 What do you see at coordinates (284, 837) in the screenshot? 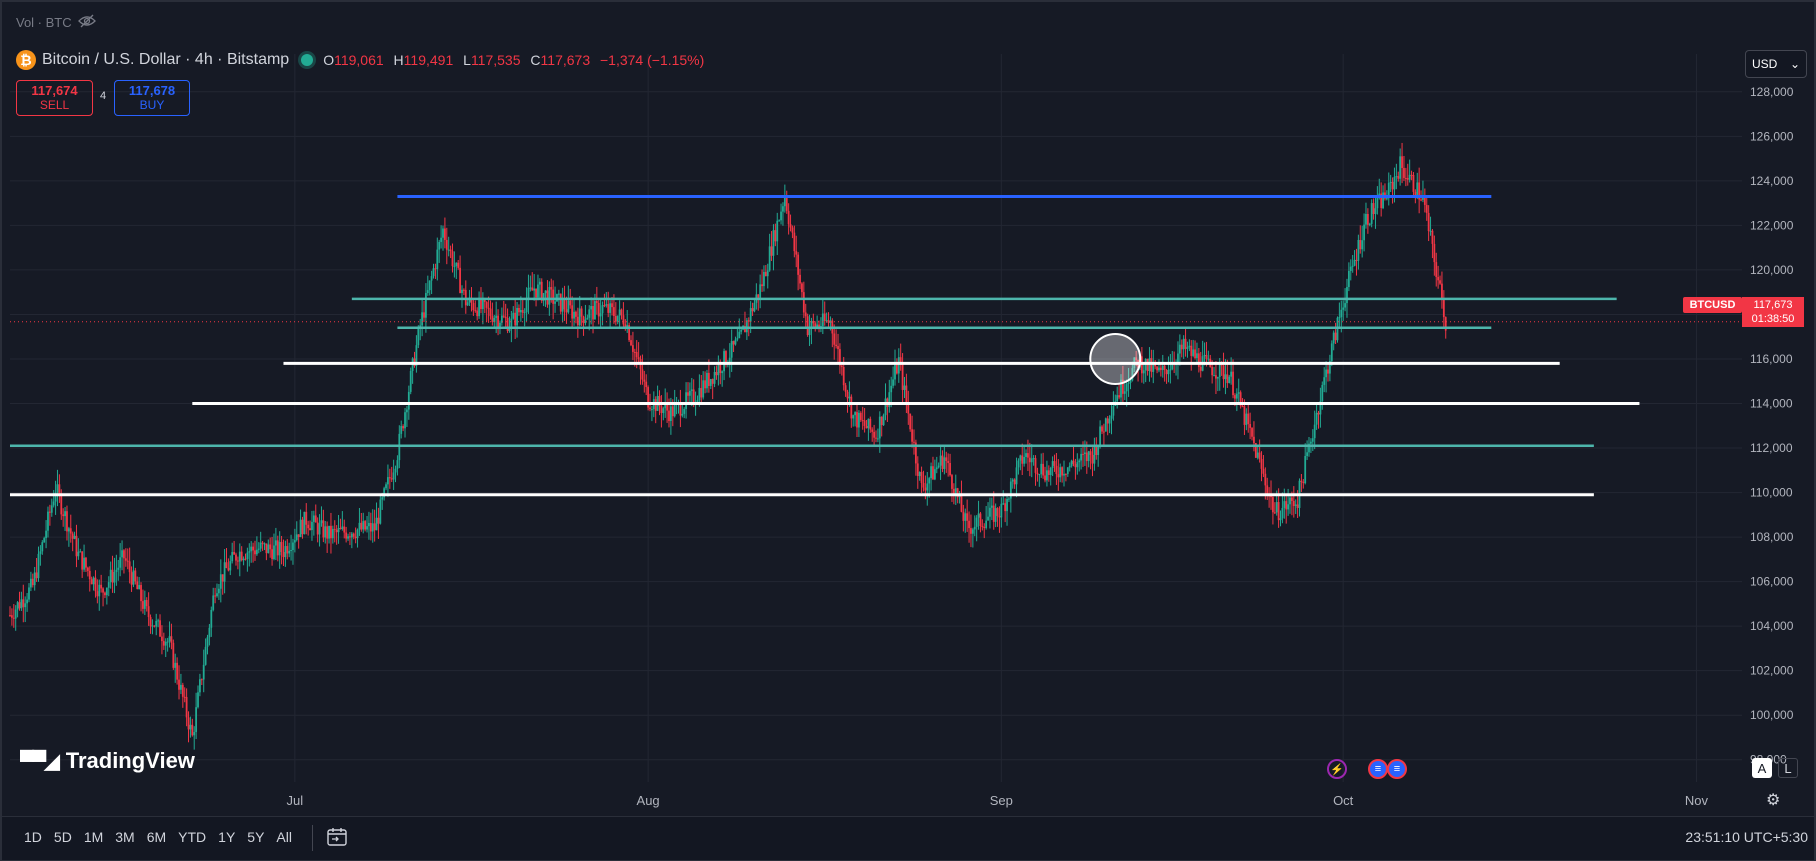
I see `range-tab-all: All` at bounding box center [284, 837].